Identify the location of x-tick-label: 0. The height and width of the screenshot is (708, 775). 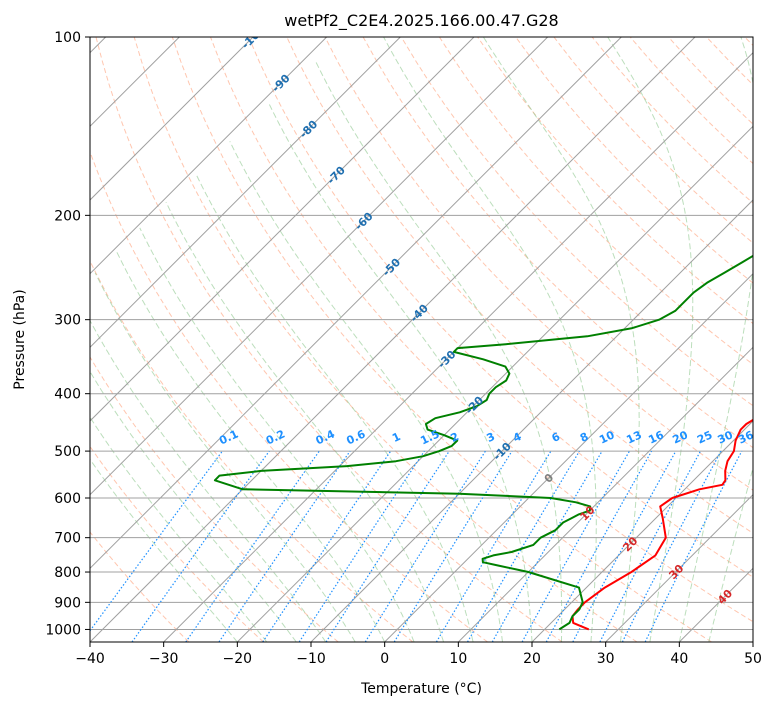
(384, 659).